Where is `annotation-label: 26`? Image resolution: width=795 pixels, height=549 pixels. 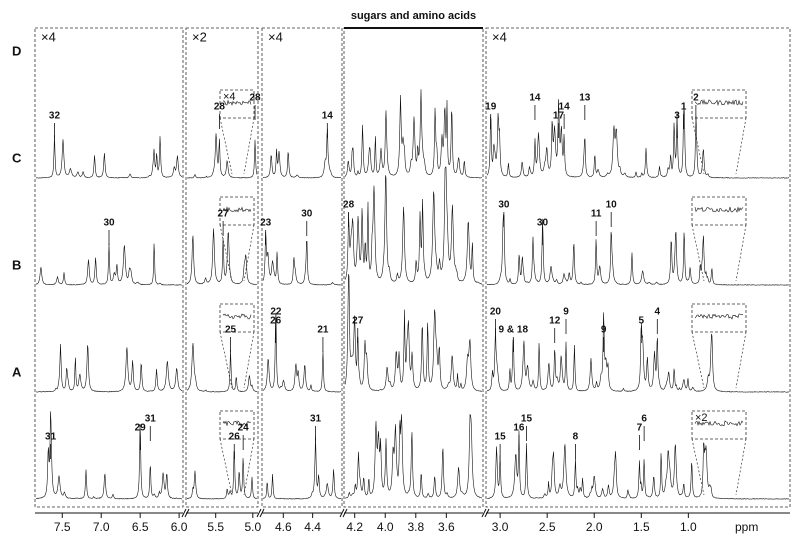
annotation-label: 26 is located at coordinates (235, 437).